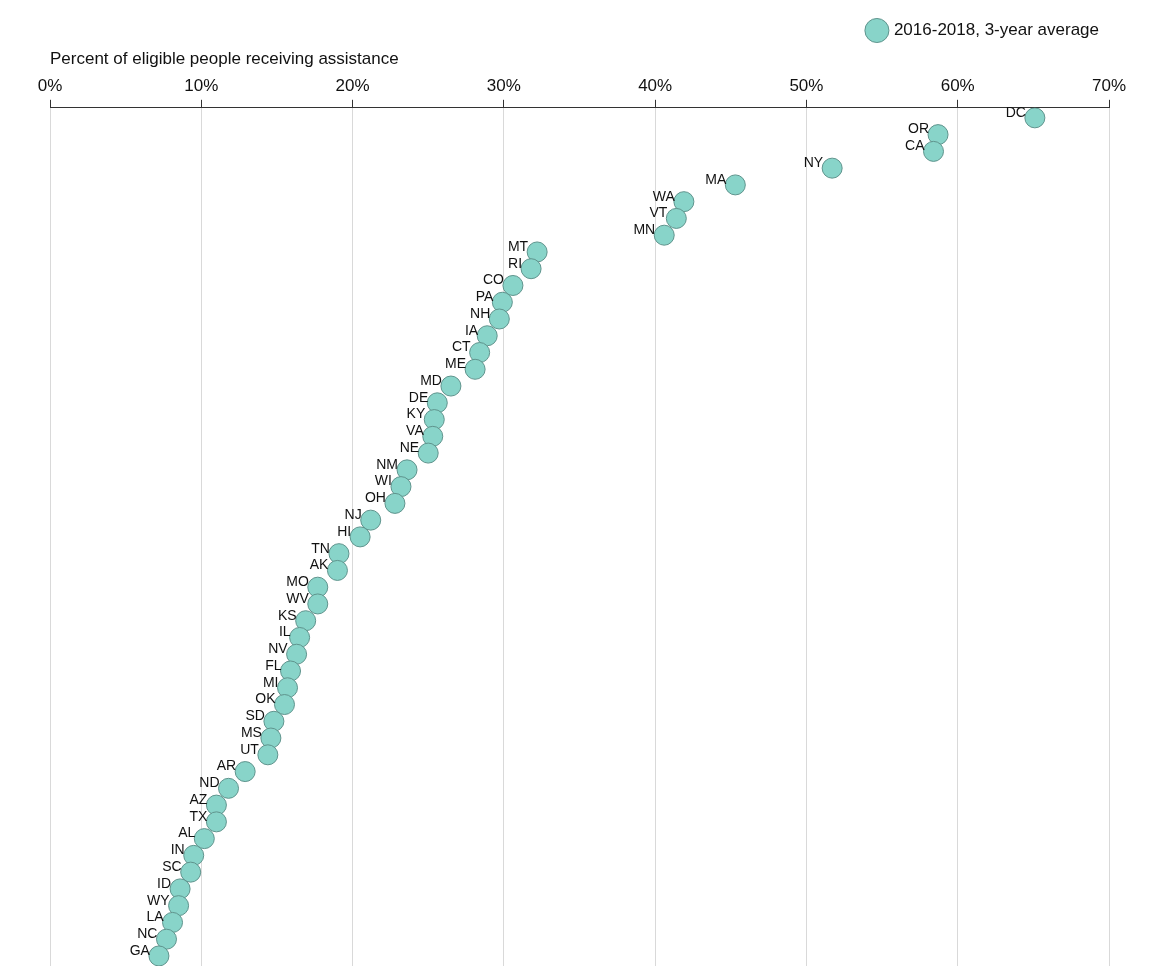 This screenshot has width=1154, height=980. Describe the element at coordinates (387, 463) in the screenshot. I see `y-tick-label: NM` at that location.